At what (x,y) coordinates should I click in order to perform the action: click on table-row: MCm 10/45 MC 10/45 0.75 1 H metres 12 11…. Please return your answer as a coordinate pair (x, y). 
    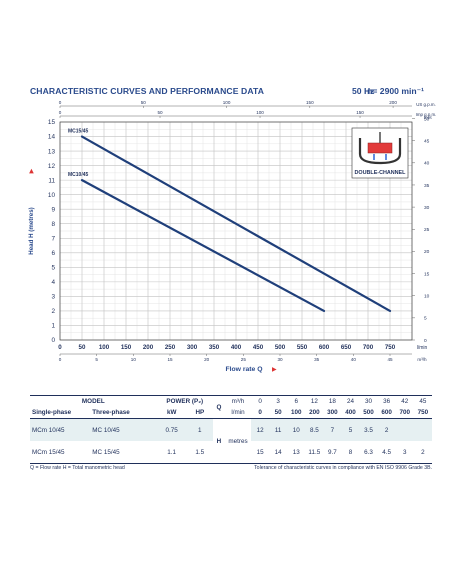
    Looking at the image, I should click on (231, 441).